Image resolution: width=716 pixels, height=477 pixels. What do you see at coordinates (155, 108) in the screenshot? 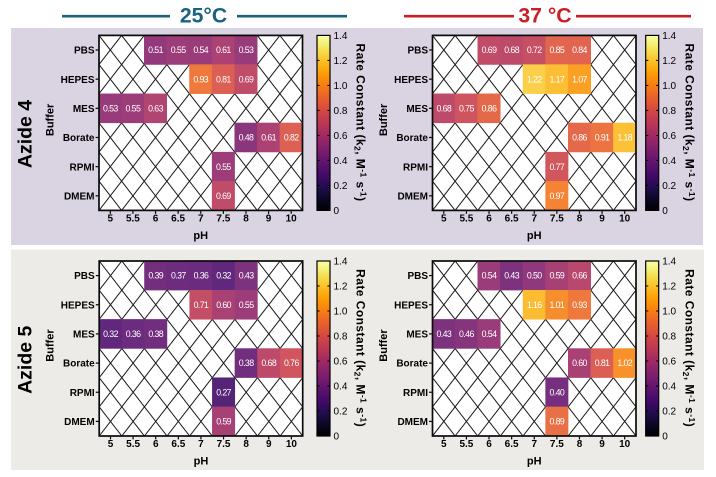
I see `svg-text: 0.63` at bounding box center [155, 108].